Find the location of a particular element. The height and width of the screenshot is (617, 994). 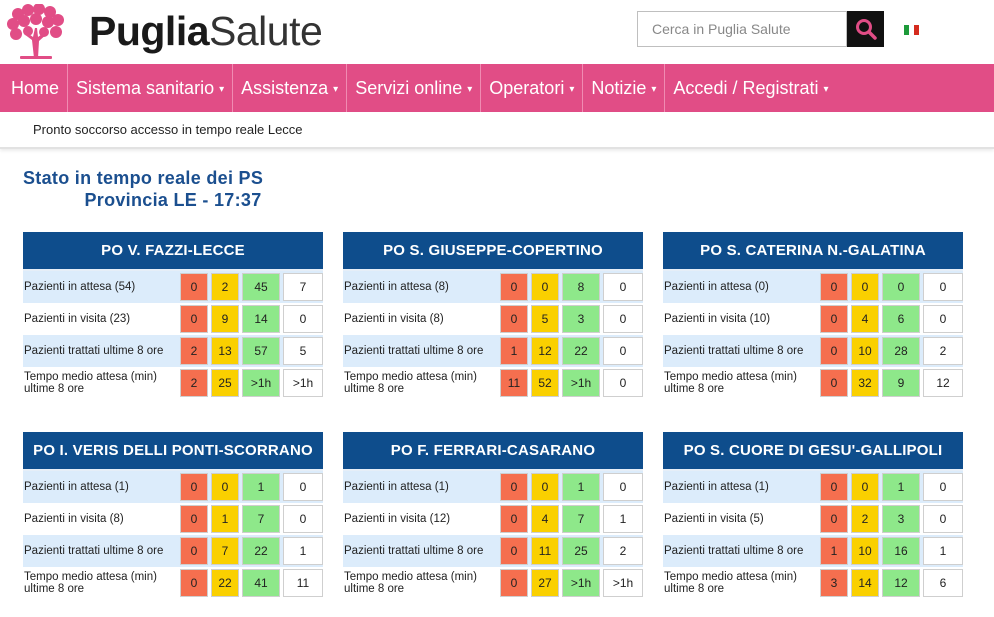

hospital-card-title: PO S. GIUSEPPE-COPERTINO is located at coordinates (493, 251).